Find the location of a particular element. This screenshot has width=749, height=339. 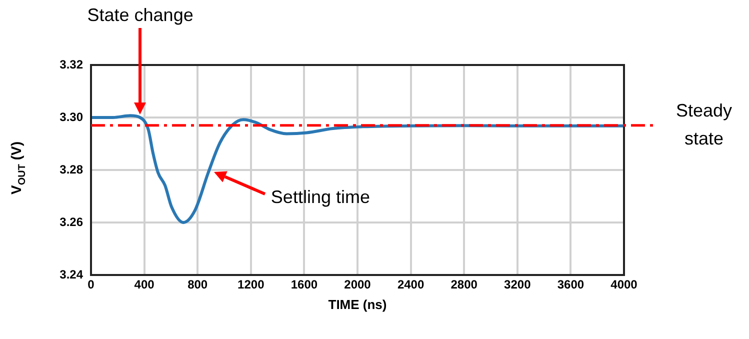

y-tick-label: 3.28 is located at coordinates (72, 169).